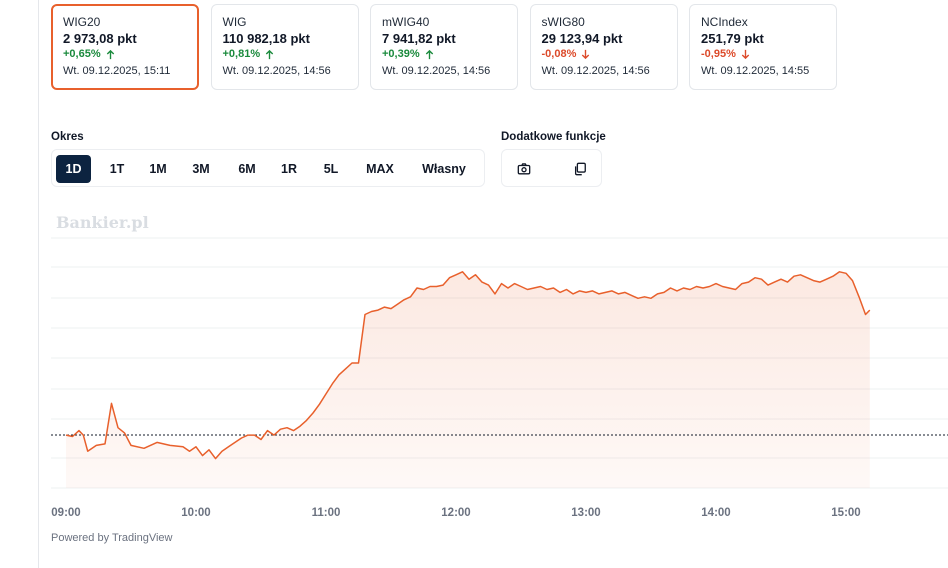 The width and height of the screenshot is (948, 568). I want to click on x-tick-label: 14:00, so click(715, 513).